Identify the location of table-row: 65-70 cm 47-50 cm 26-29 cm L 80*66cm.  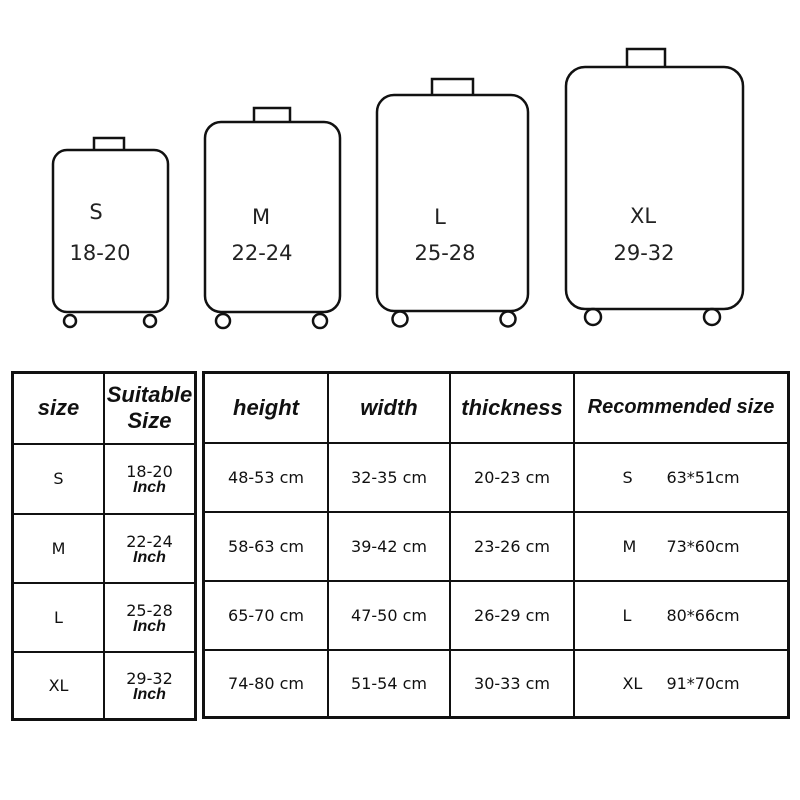
(496, 615).